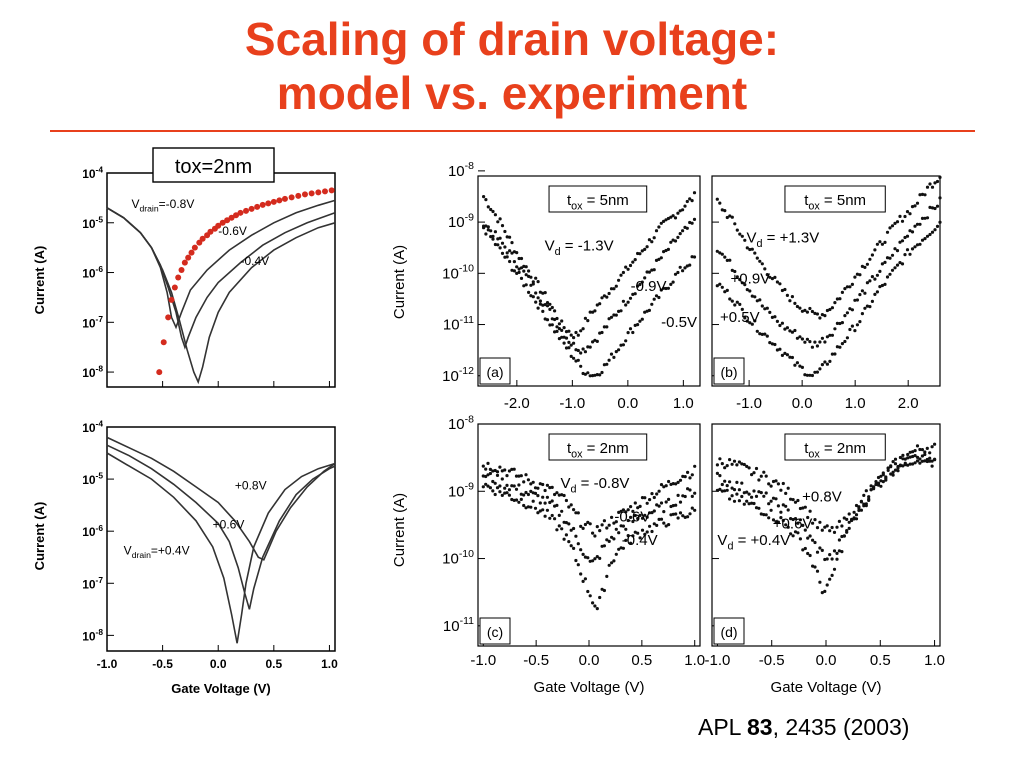  What do you see at coordinates (751, 279) in the screenshot?
I see `curve-label: +0.9V` at bounding box center [751, 279].